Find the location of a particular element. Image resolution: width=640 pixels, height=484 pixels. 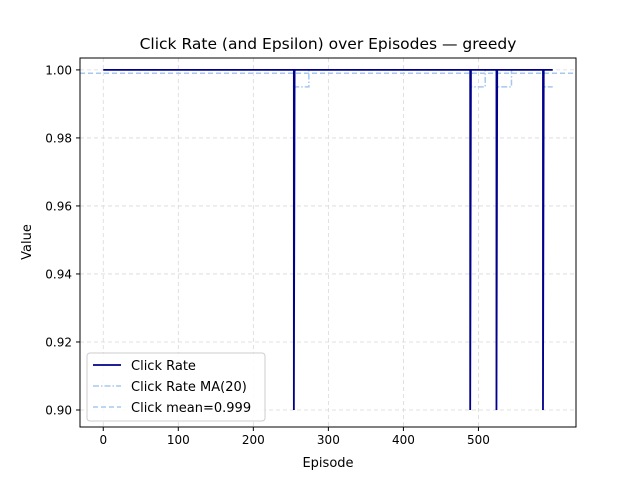

x-tick-label: 300 is located at coordinates (328, 440).